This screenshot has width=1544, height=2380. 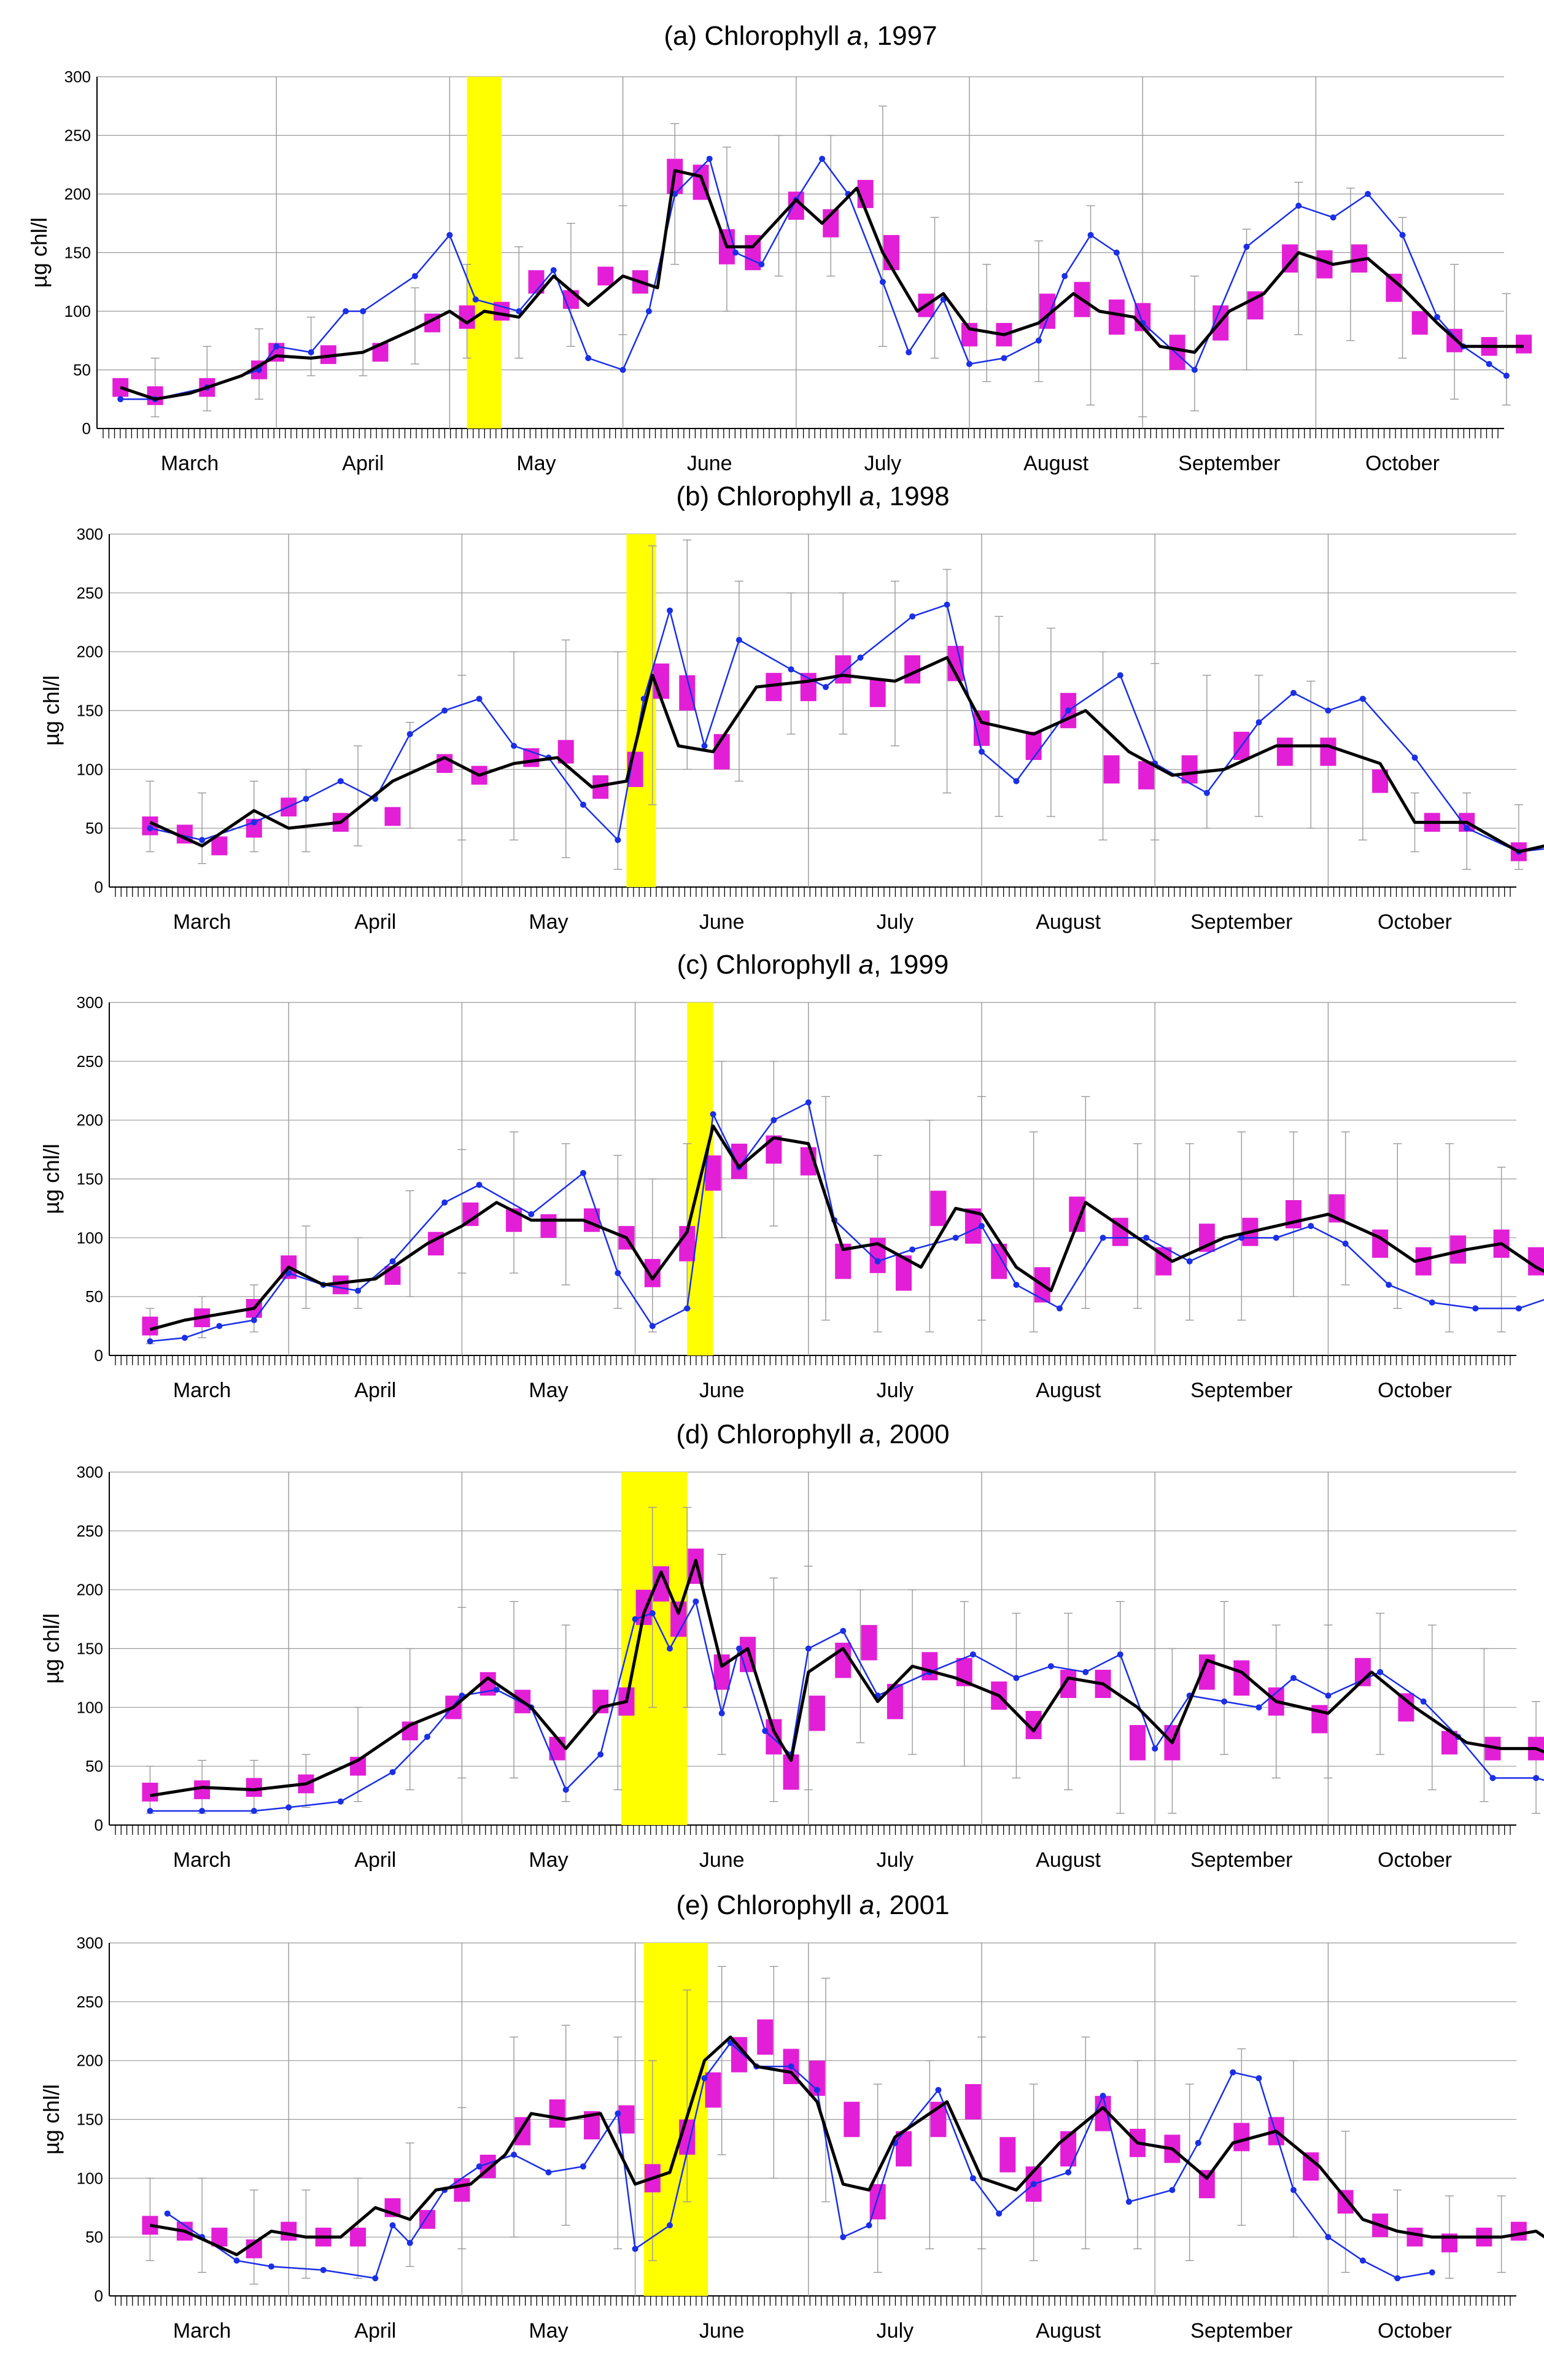 I want to click on title-prefix: (d) Chlorophyll, so click(x=767, y=1434).